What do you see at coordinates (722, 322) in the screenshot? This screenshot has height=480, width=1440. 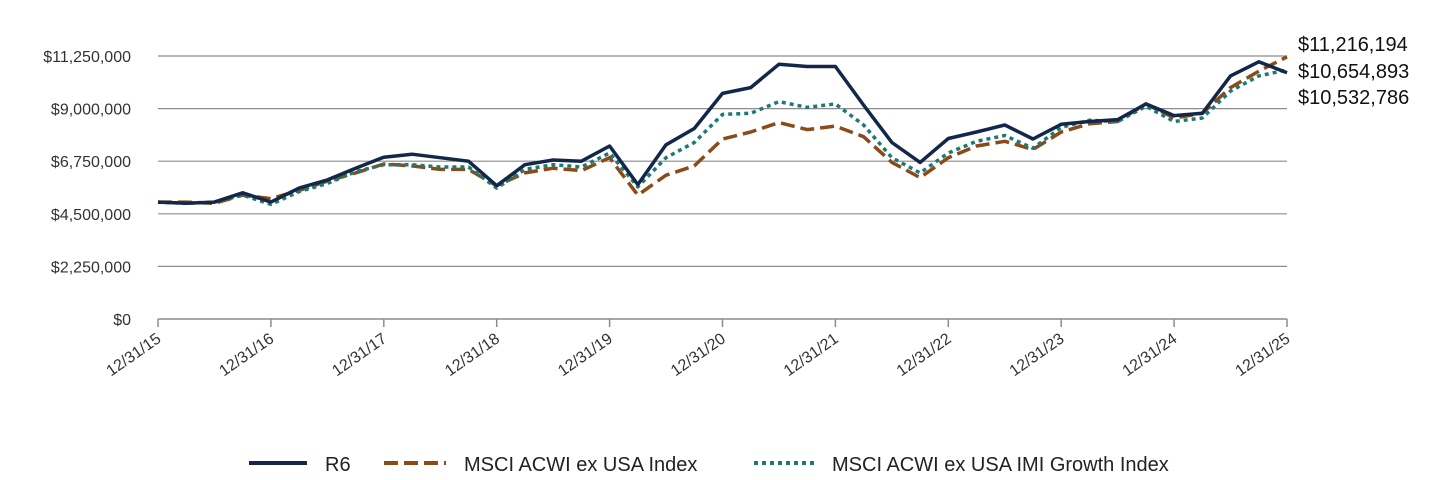 I see `x-axis` at bounding box center [722, 322].